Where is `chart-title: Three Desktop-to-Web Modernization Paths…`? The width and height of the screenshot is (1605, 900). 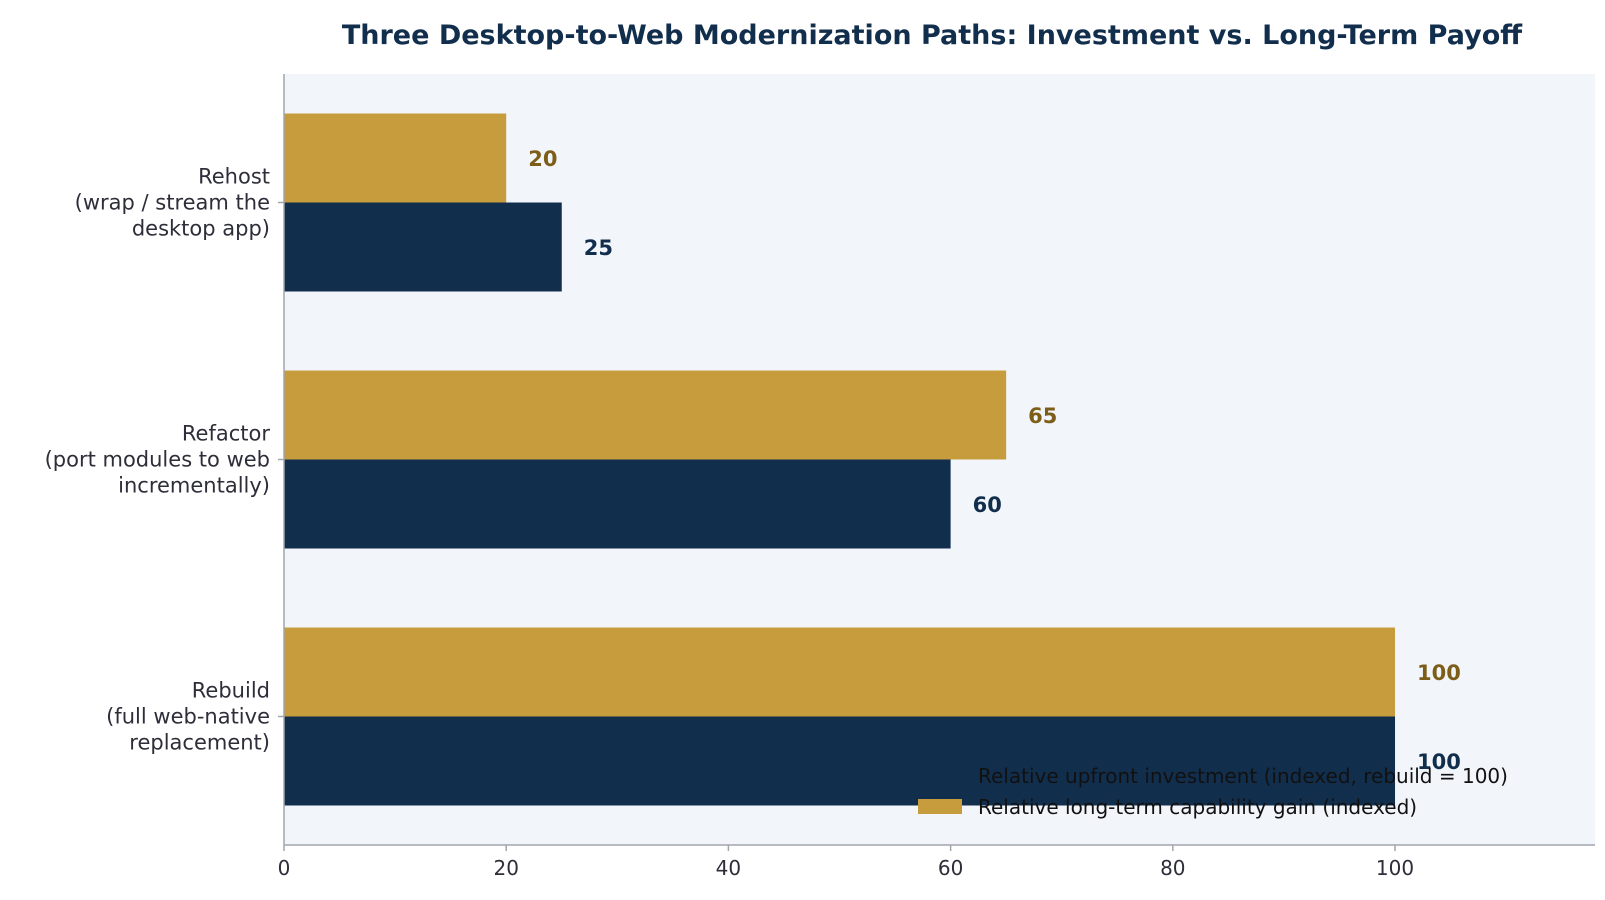 chart-title: Three Desktop-to-Web Modernization Paths… is located at coordinates (932, 35).